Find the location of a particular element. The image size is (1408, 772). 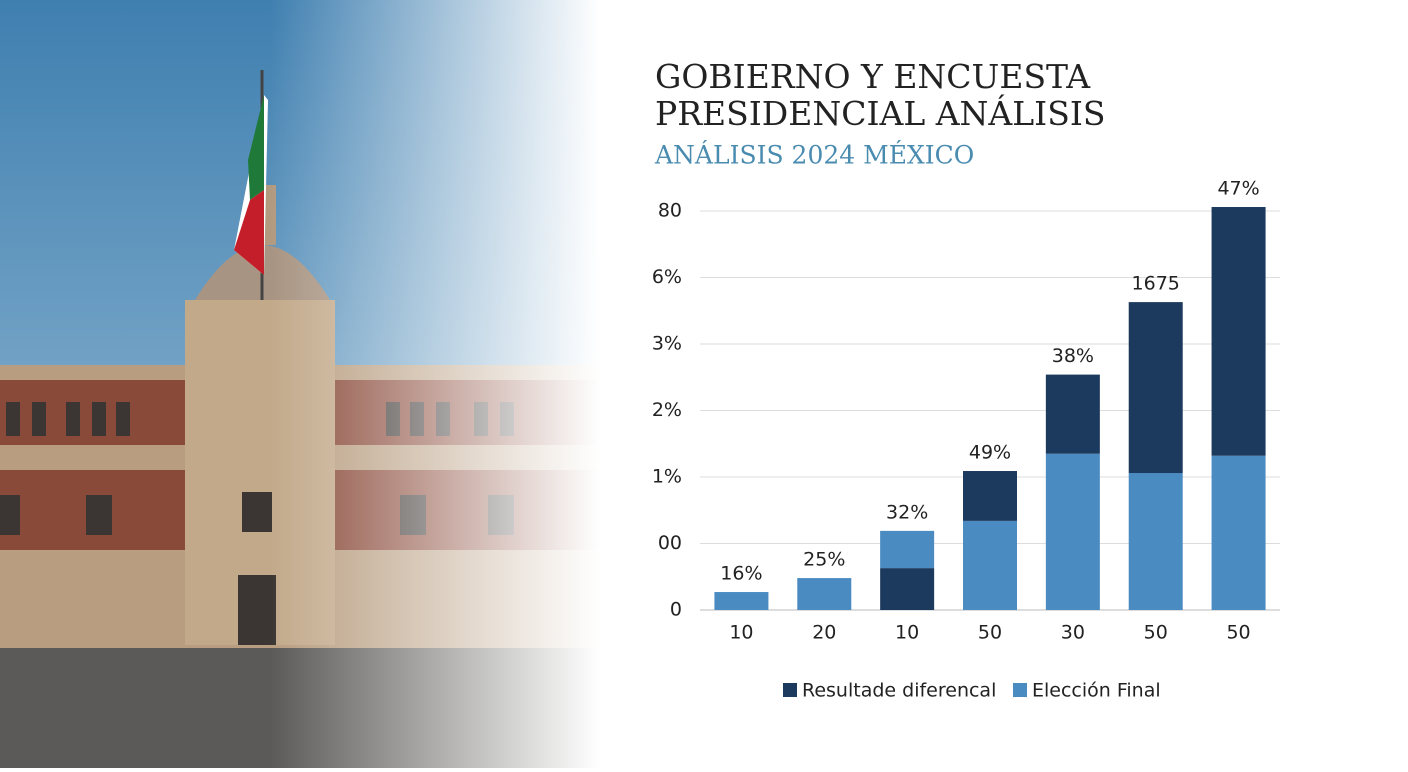

y-tick-label: 3% is located at coordinates (667, 344).